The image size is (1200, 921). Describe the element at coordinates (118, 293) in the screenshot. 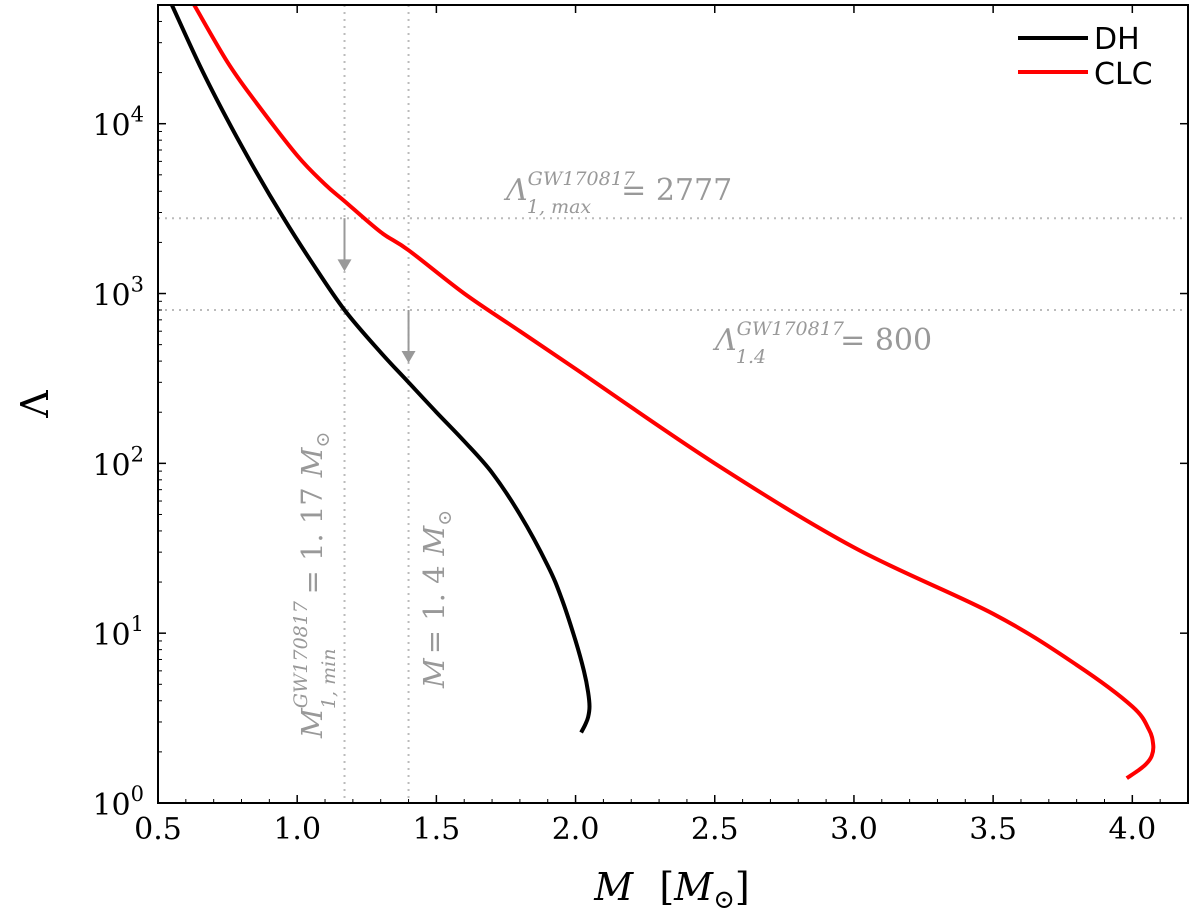

I see `y-tick-label-3: 10³` at that location.